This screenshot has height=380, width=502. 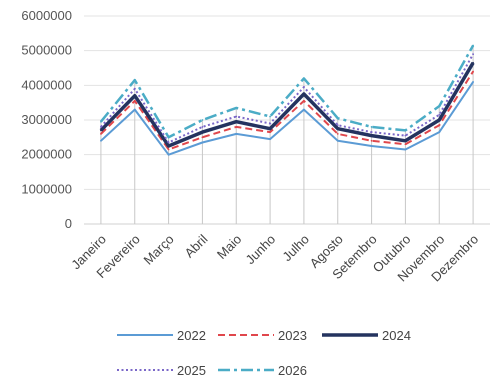 I want to click on y-tick-label: 3000000, so click(x=46, y=119).